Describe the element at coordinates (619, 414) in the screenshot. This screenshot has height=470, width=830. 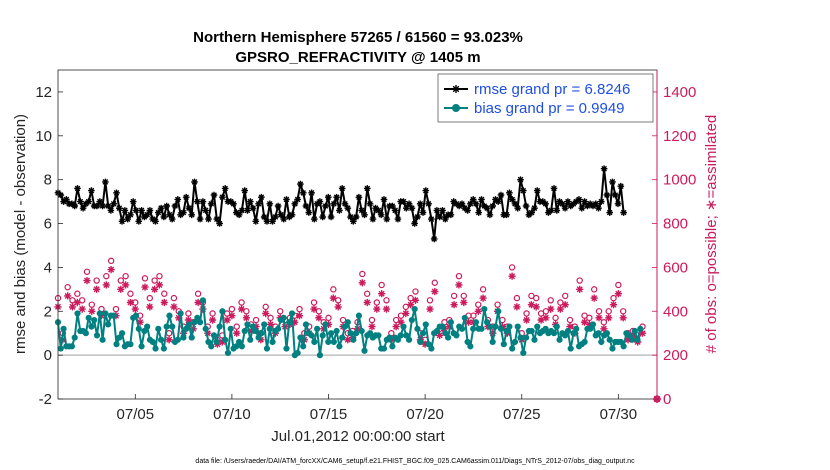
I see `x-tick-label: 07/30` at that location.